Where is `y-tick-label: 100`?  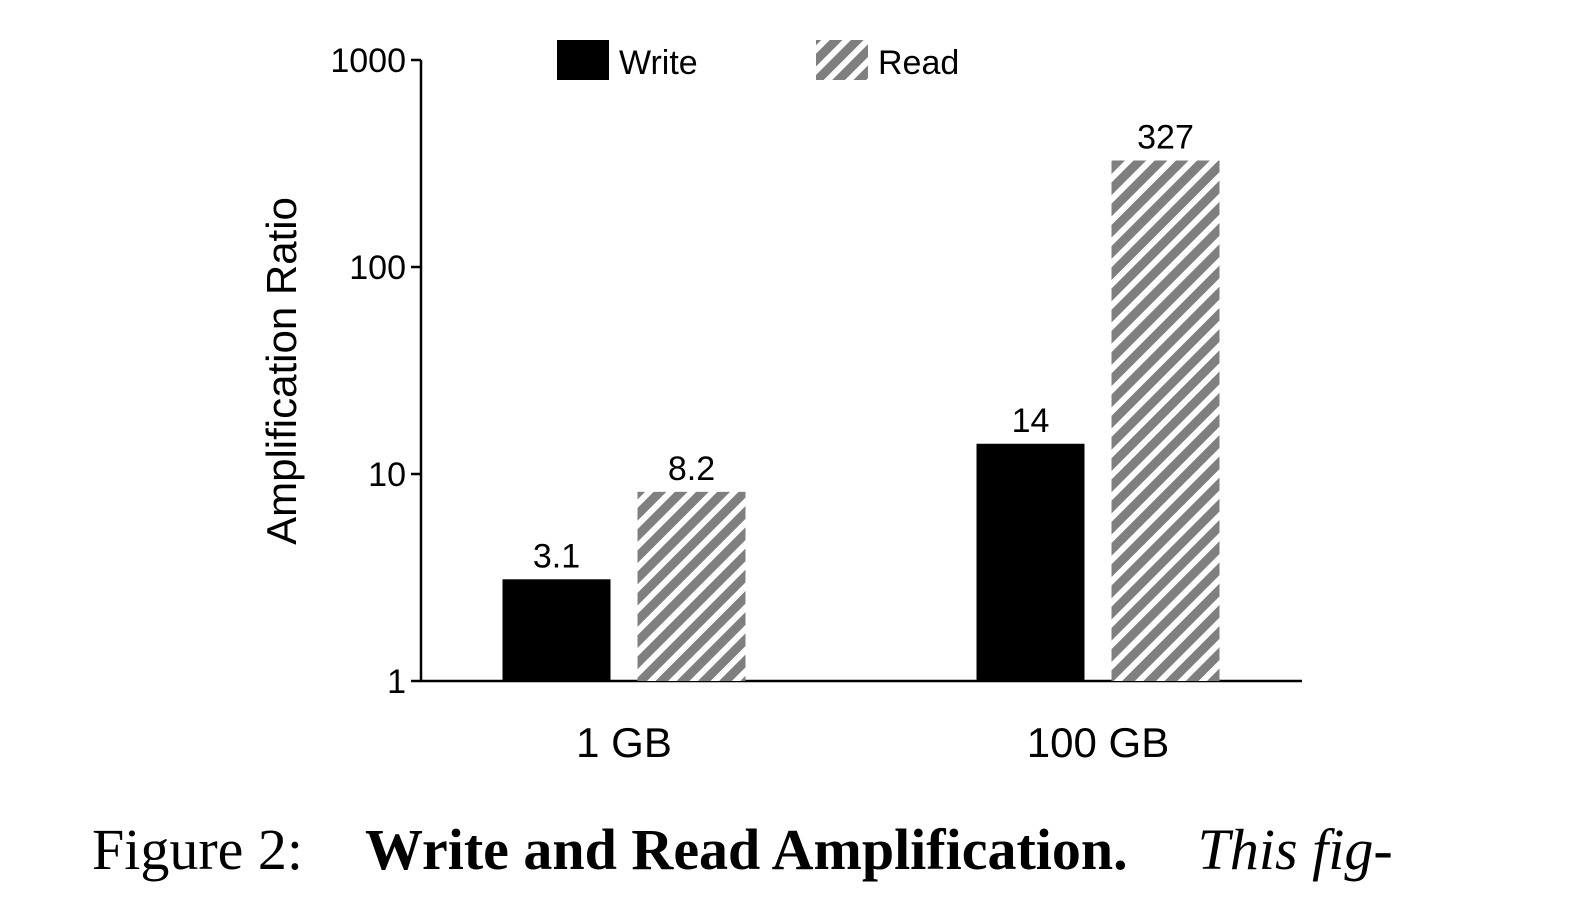
y-tick-label: 100 is located at coordinates (377, 268).